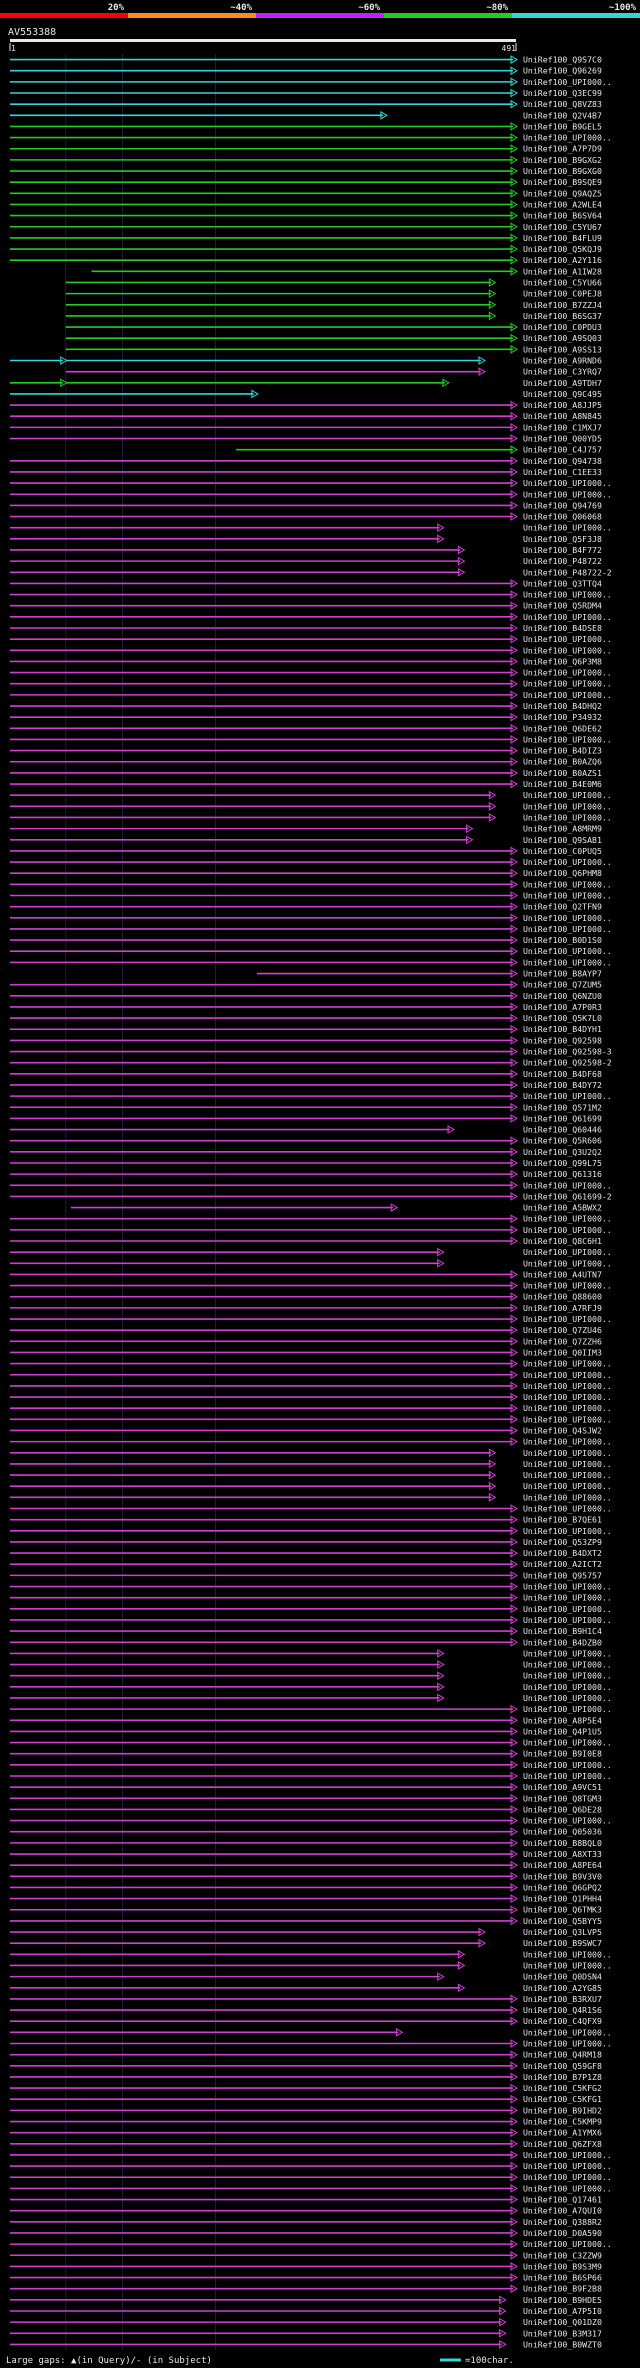 Image resolution: width=640 pixels, height=2368 pixels. Describe the element at coordinates (306, 1007) in the screenshot. I see `hit-row: UniRef100_A7P0R3` at that location.